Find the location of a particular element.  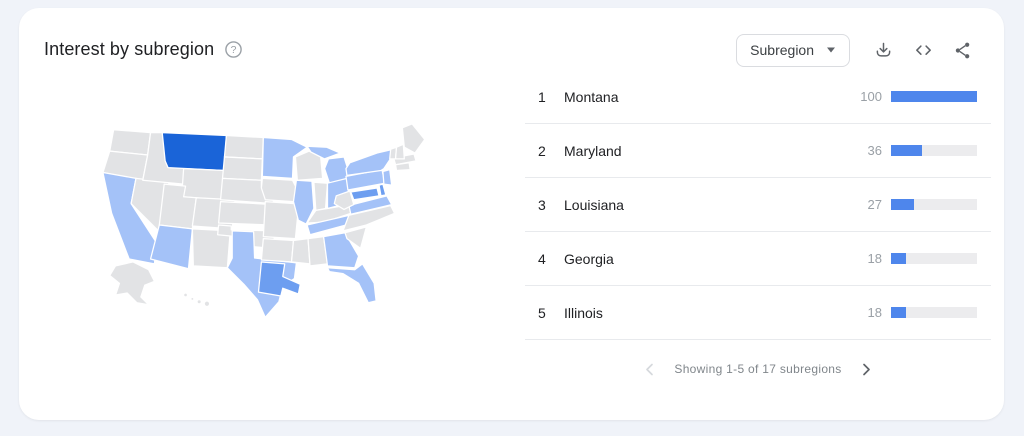

map-state-wi is located at coordinates (309, 165).